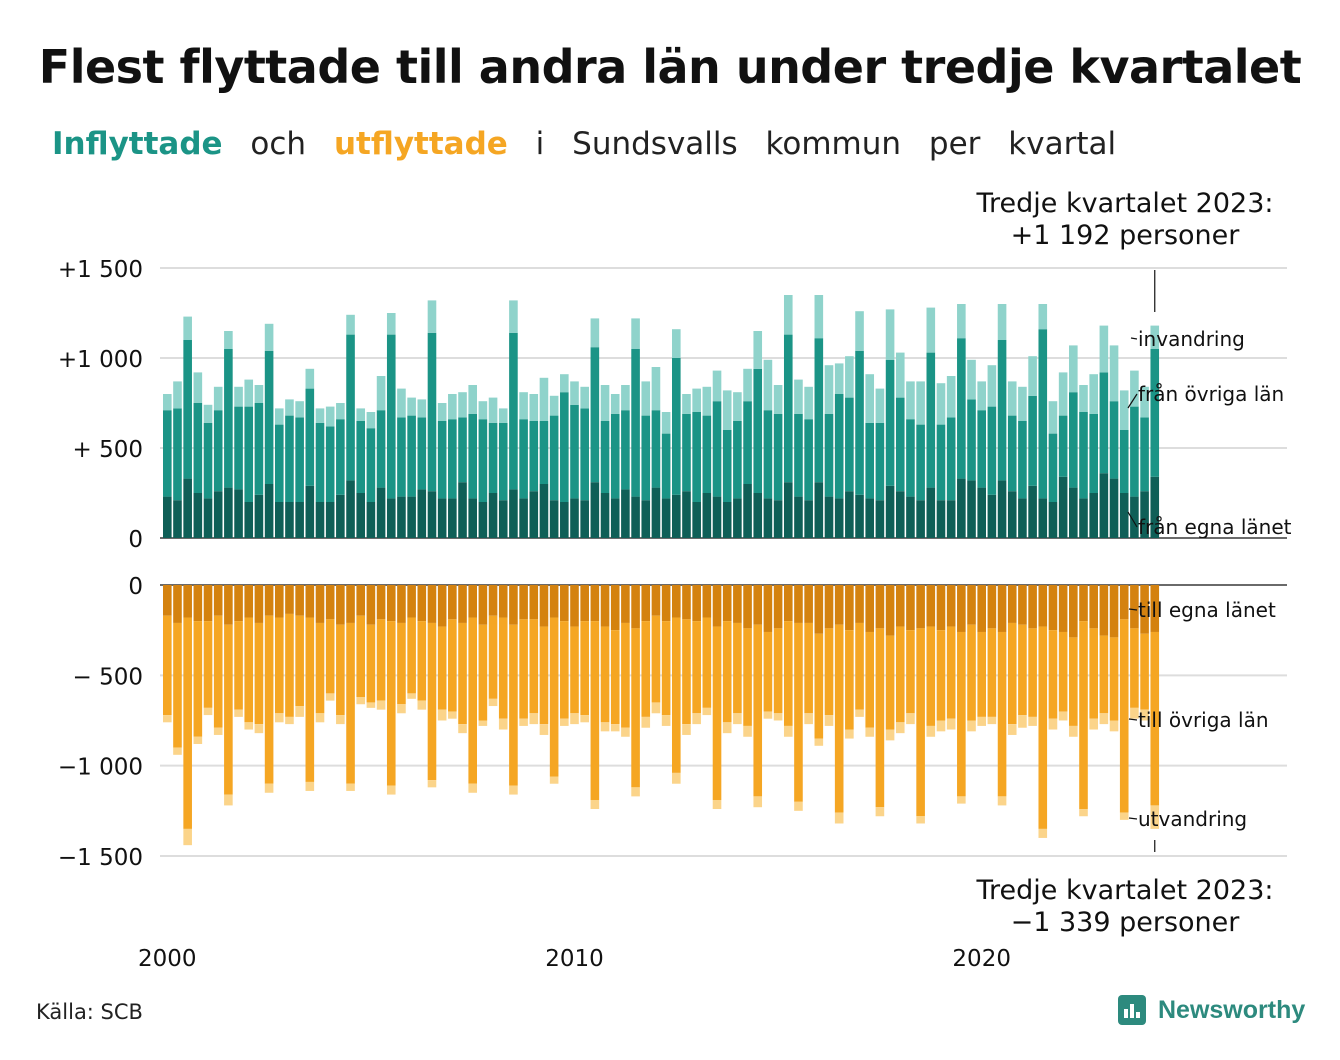  Describe the element at coordinates (278, 144) in the screenshot. I see `subtitle-word: och` at that location.